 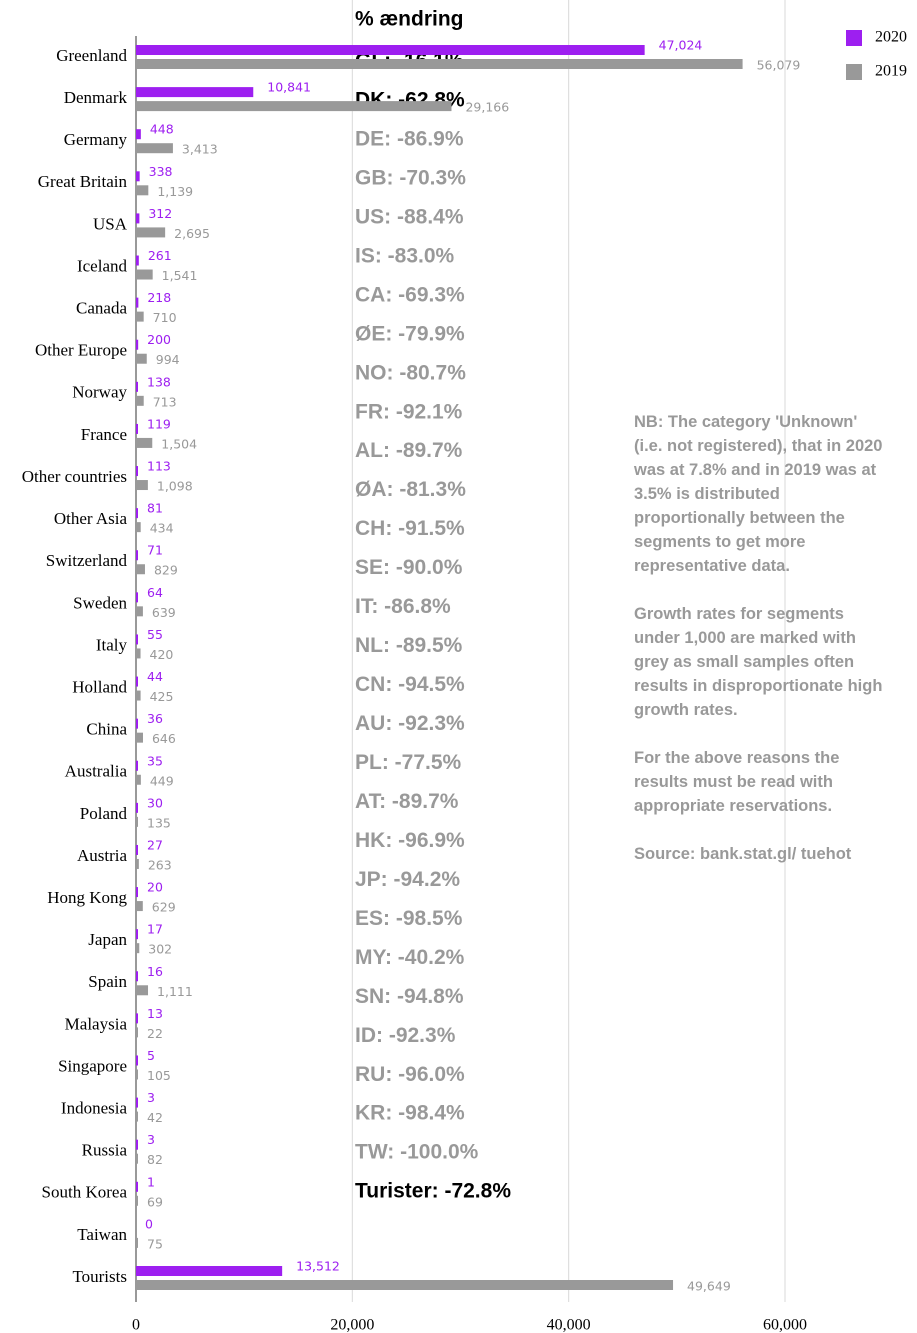 I want to click on value-label: 1,111, so click(x=175, y=991).